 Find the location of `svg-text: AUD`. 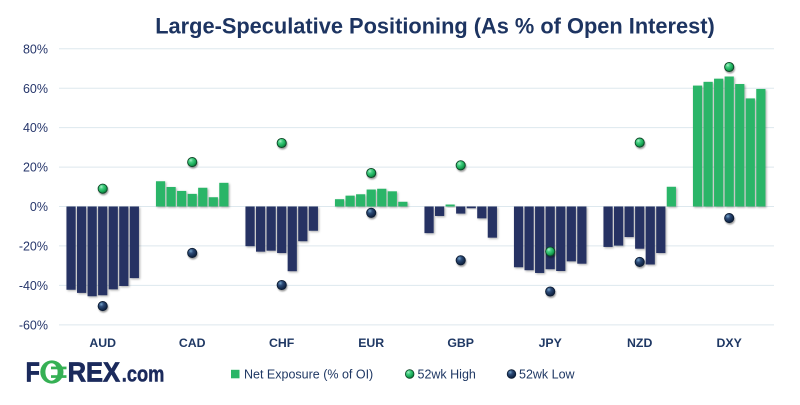

svg-text: AUD is located at coordinates (102, 343).